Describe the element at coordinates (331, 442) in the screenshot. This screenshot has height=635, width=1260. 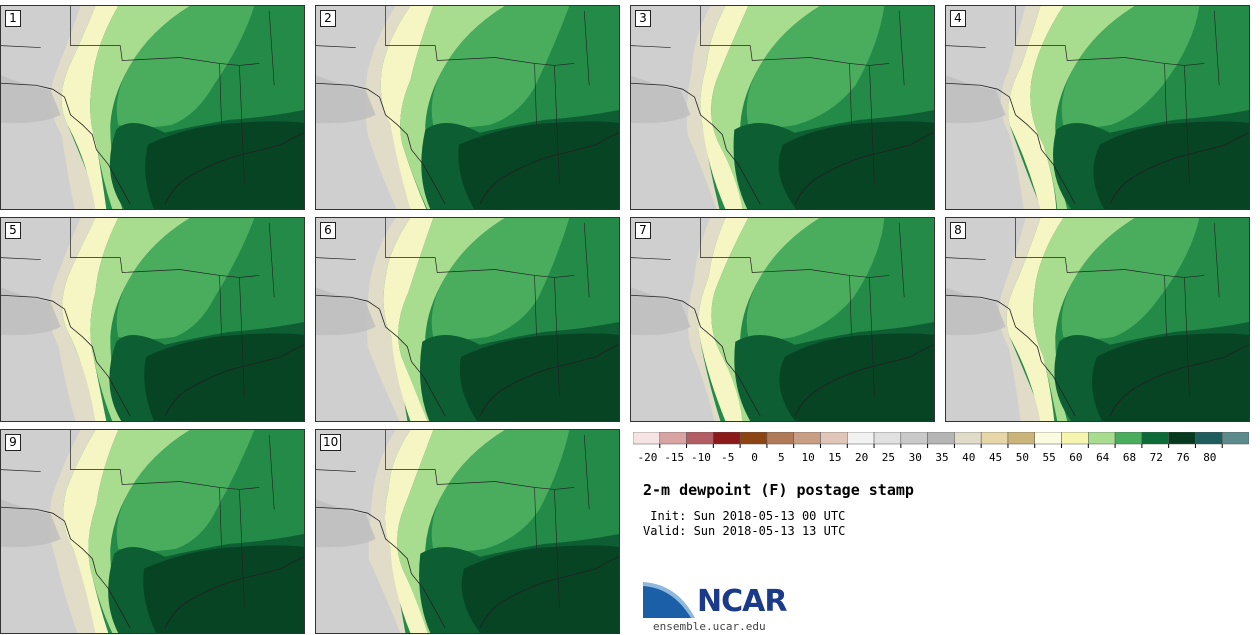
I see `member-number-badge: 10` at that location.